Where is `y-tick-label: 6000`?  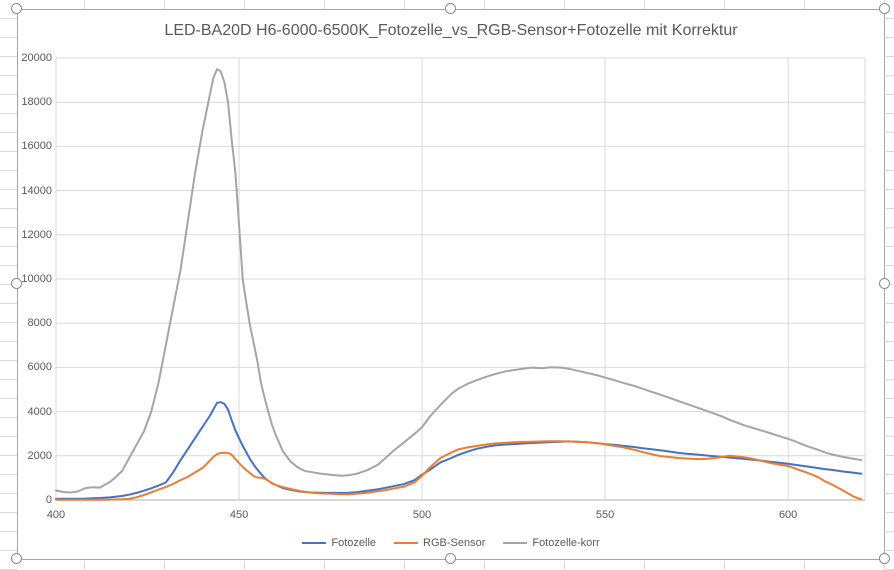 y-tick-label: 6000 is located at coordinates (39, 367).